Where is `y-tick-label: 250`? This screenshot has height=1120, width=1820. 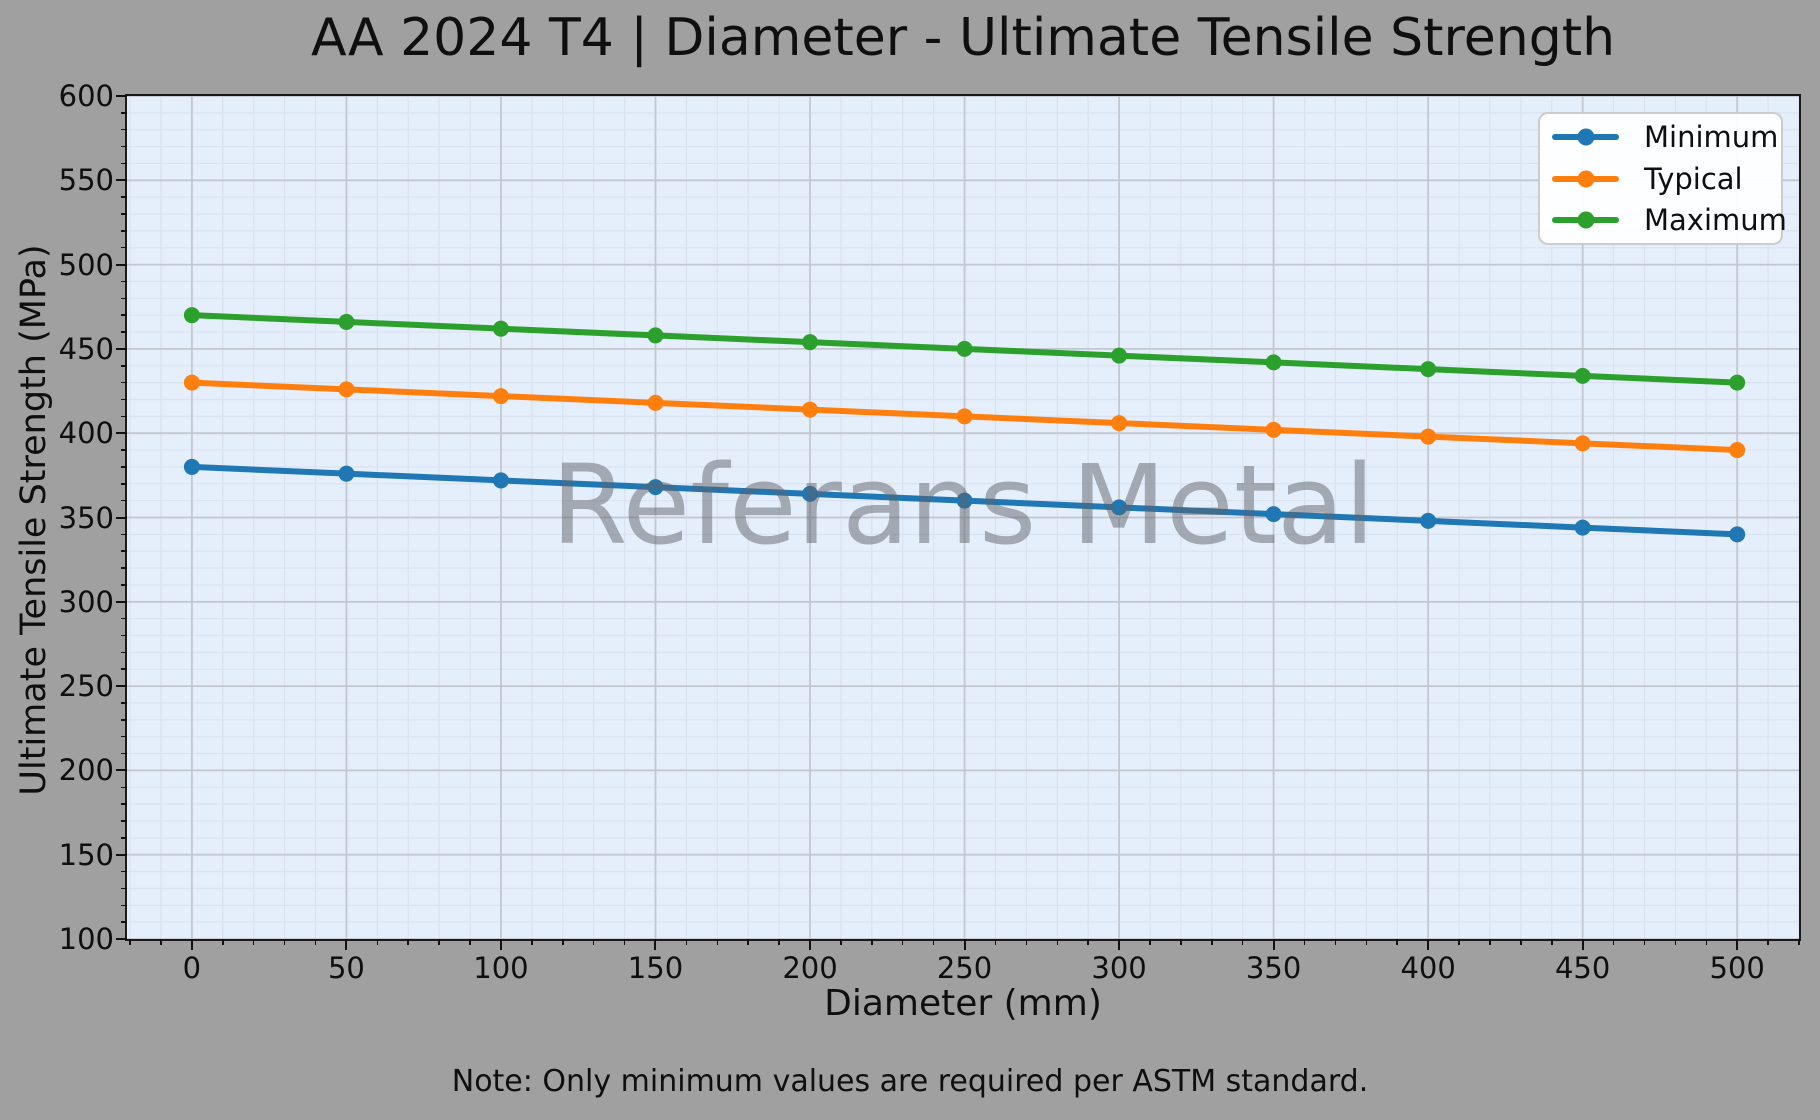 y-tick-label: 250 is located at coordinates (86, 686).